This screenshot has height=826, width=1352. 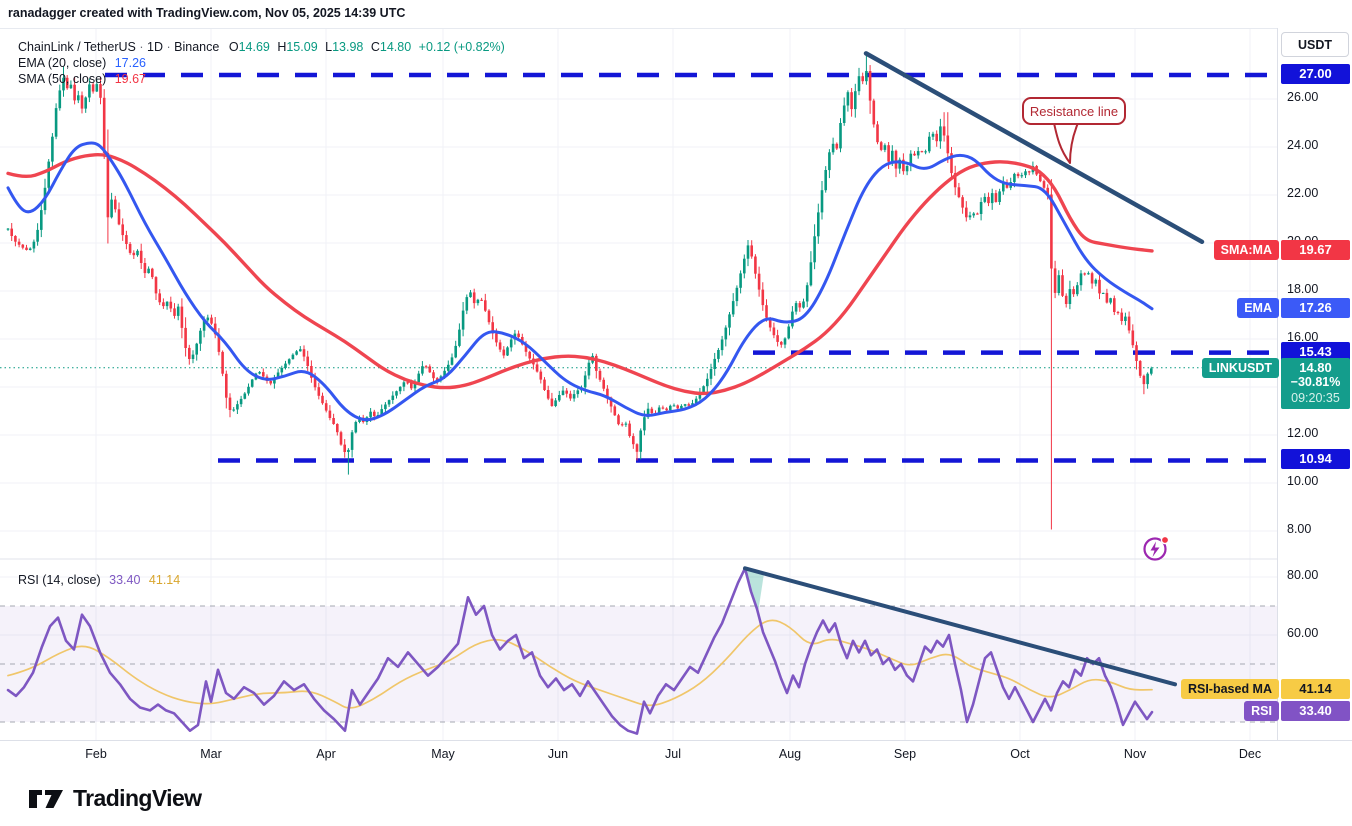 What do you see at coordinates (1303, 337) in the screenshot?
I see `price-tick: 16.00` at bounding box center [1303, 337].